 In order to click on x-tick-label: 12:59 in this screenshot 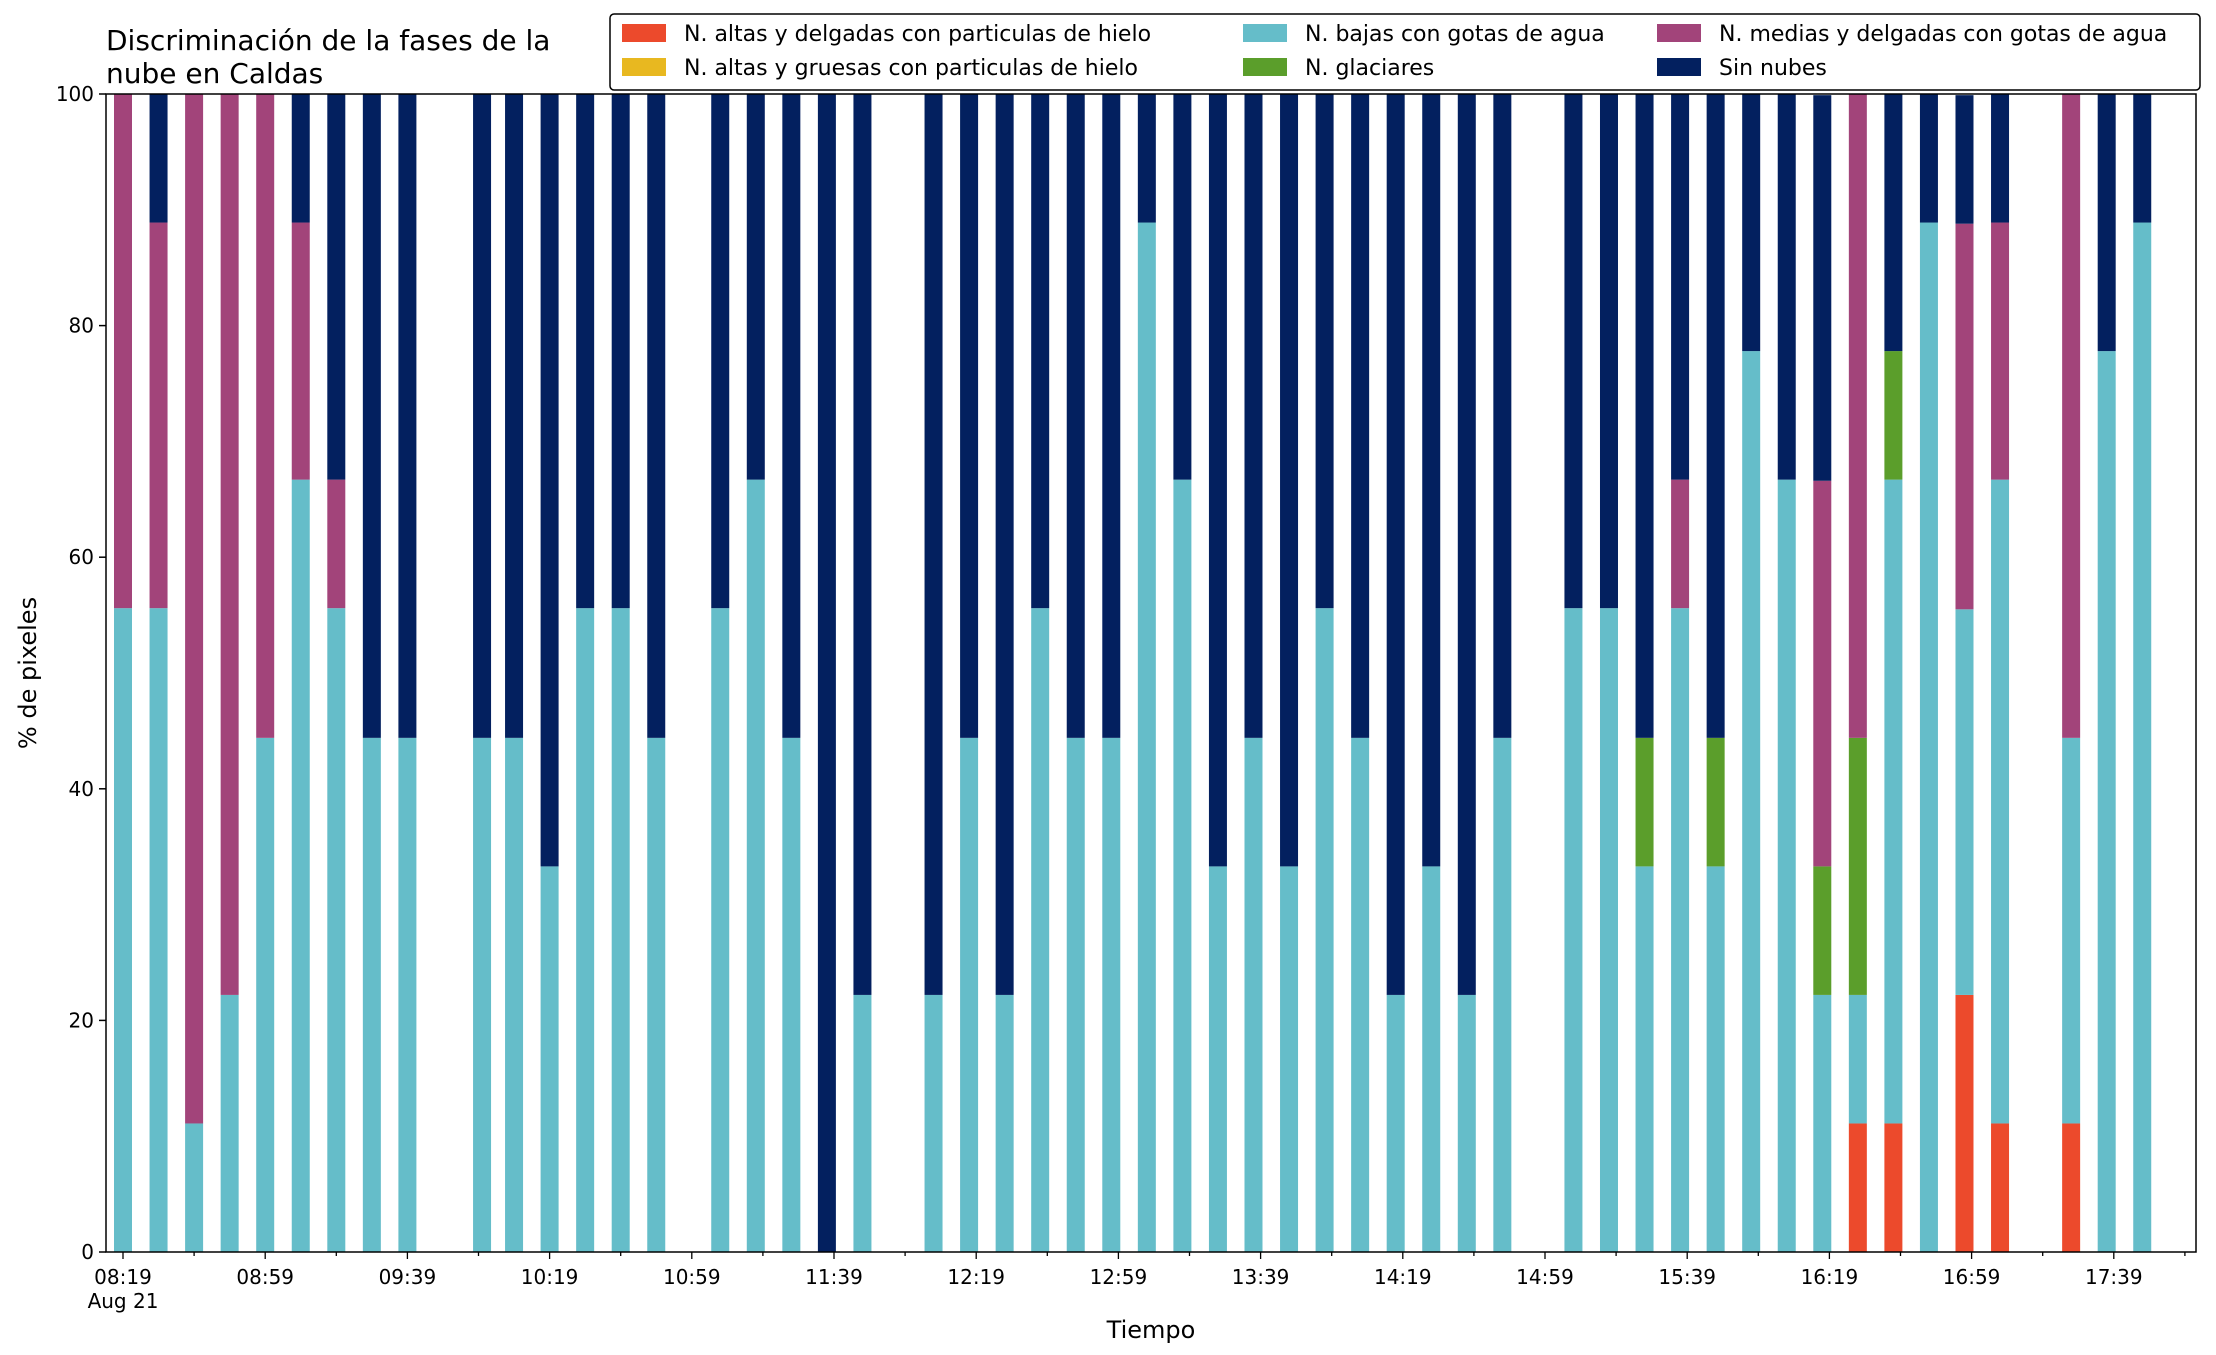, I will do `click(1119, 1277)`.